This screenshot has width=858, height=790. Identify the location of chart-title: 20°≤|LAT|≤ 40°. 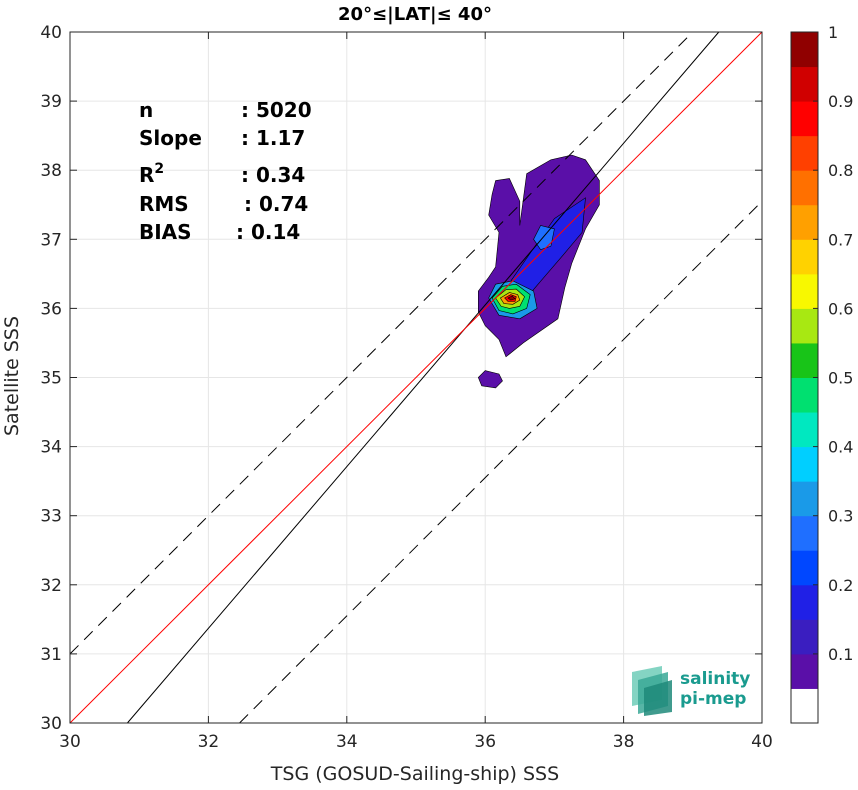
(415, 14).